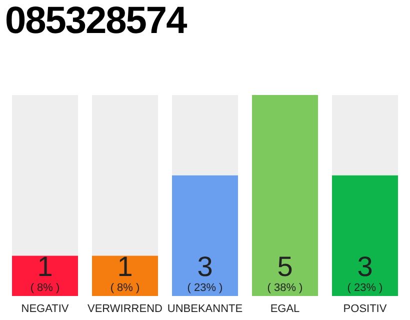 The image size is (410, 320). What do you see at coordinates (45, 308) in the screenshot?
I see `x-tick-label: NEGATIV` at bounding box center [45, 308].